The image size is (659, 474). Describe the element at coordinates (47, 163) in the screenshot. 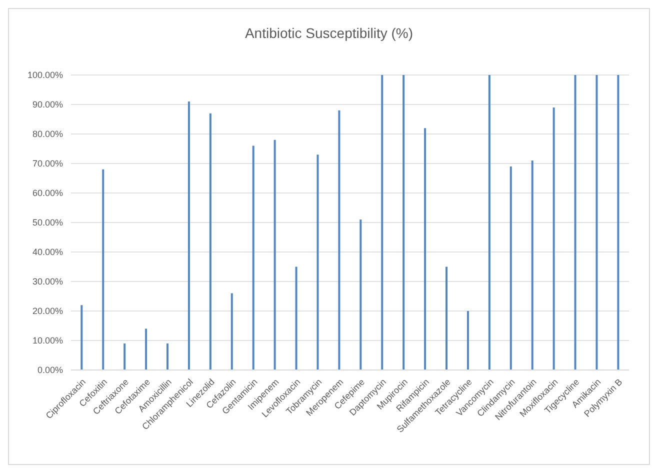

I see `y-tick-label: 70.00%` at that location.